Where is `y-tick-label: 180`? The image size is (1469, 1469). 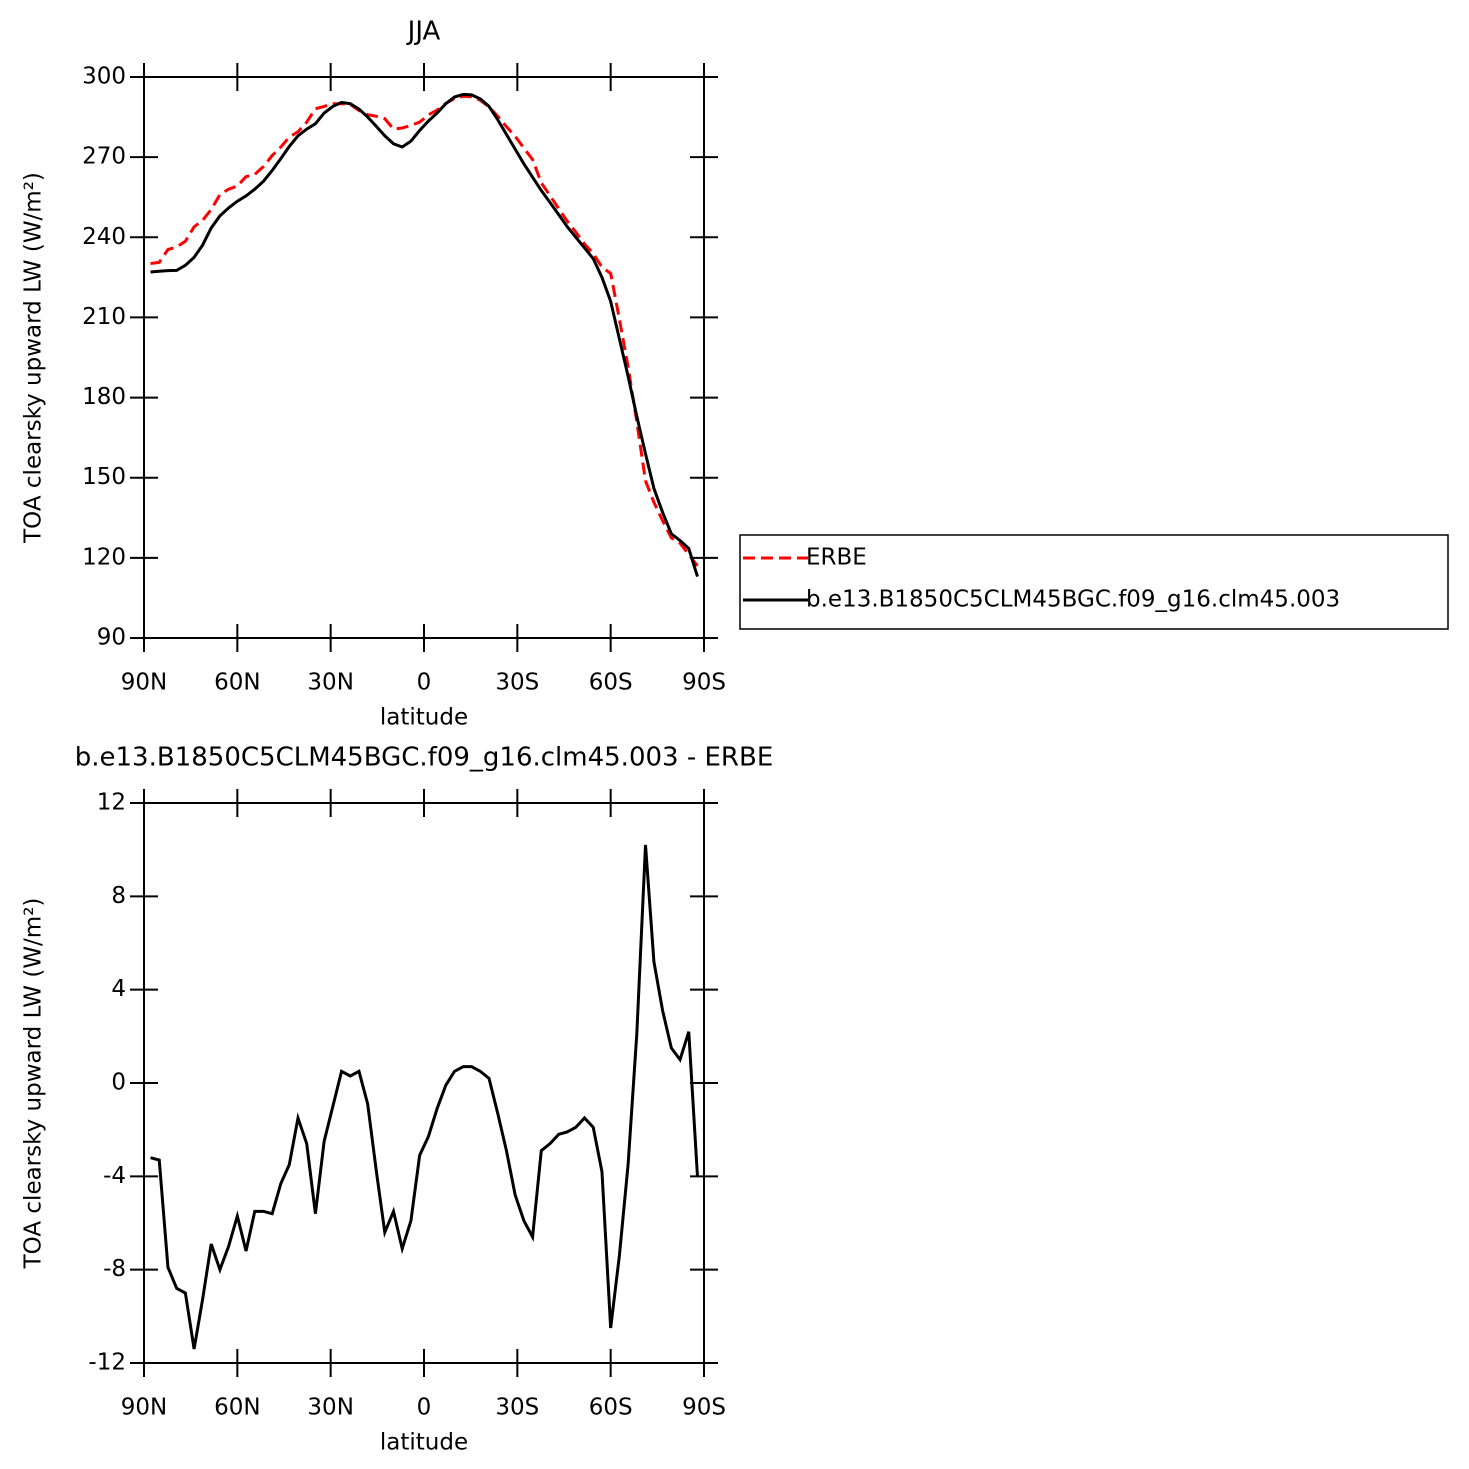 y-tick-label: 180 is located at coordinates (104, 397).